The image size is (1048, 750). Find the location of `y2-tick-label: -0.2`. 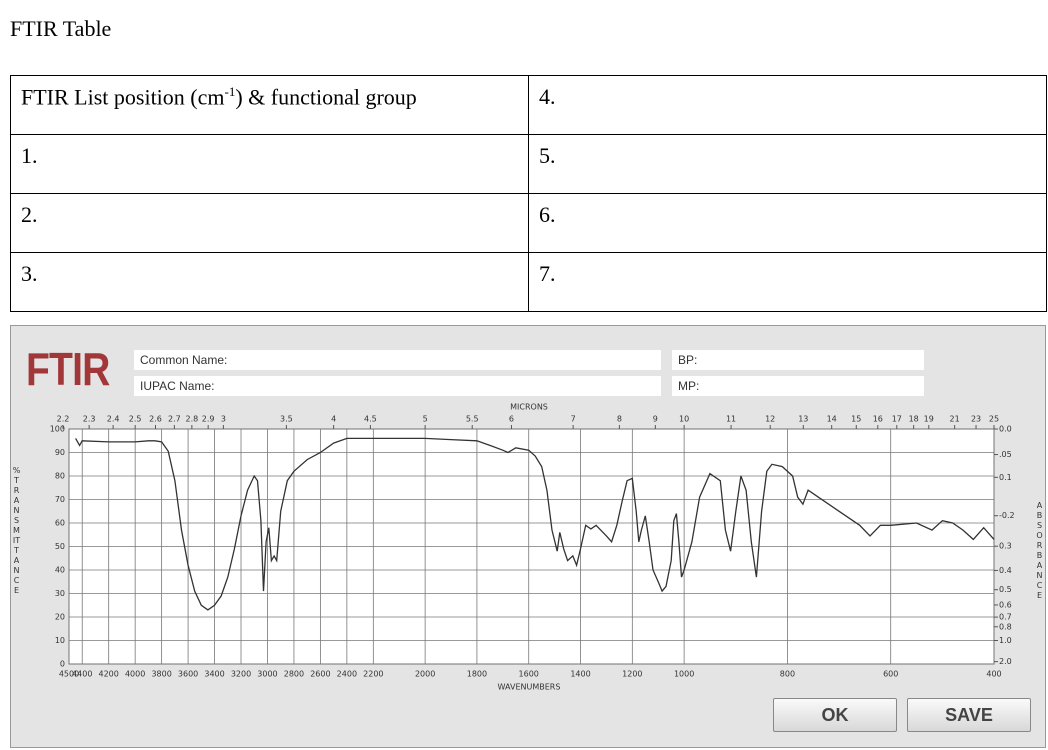

y2-tick-label: -0.2 is located at coordinates (1007, 515).